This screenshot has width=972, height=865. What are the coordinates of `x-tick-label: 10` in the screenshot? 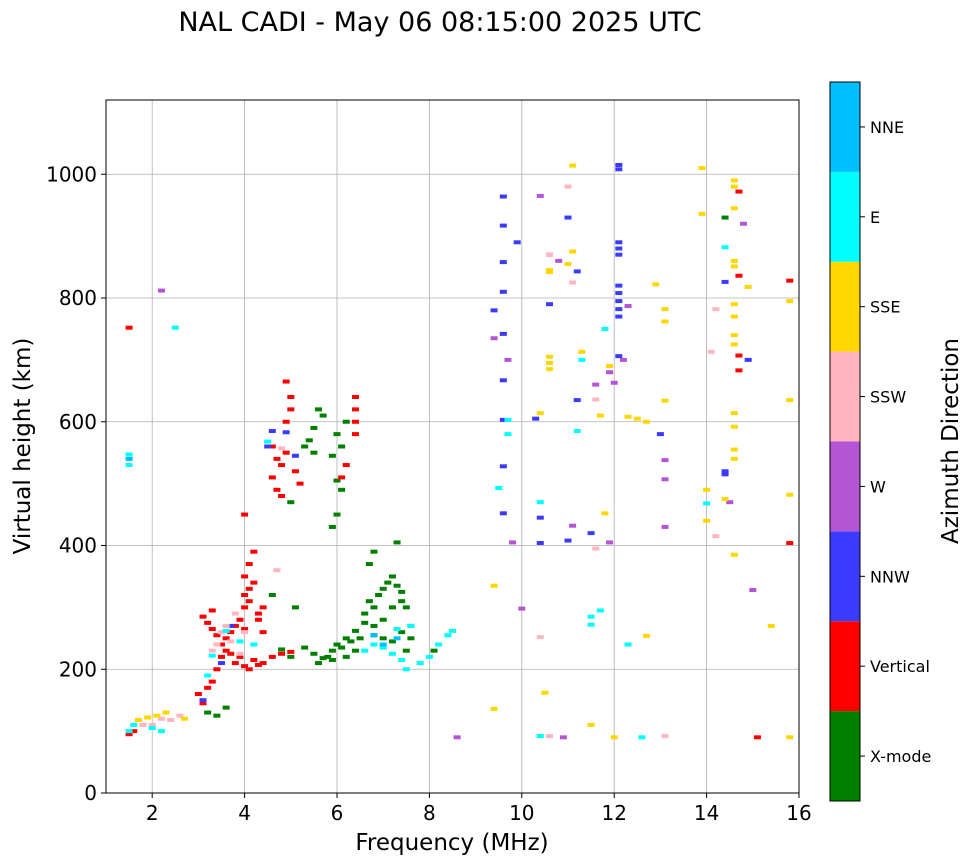 It's located at (521, 813).